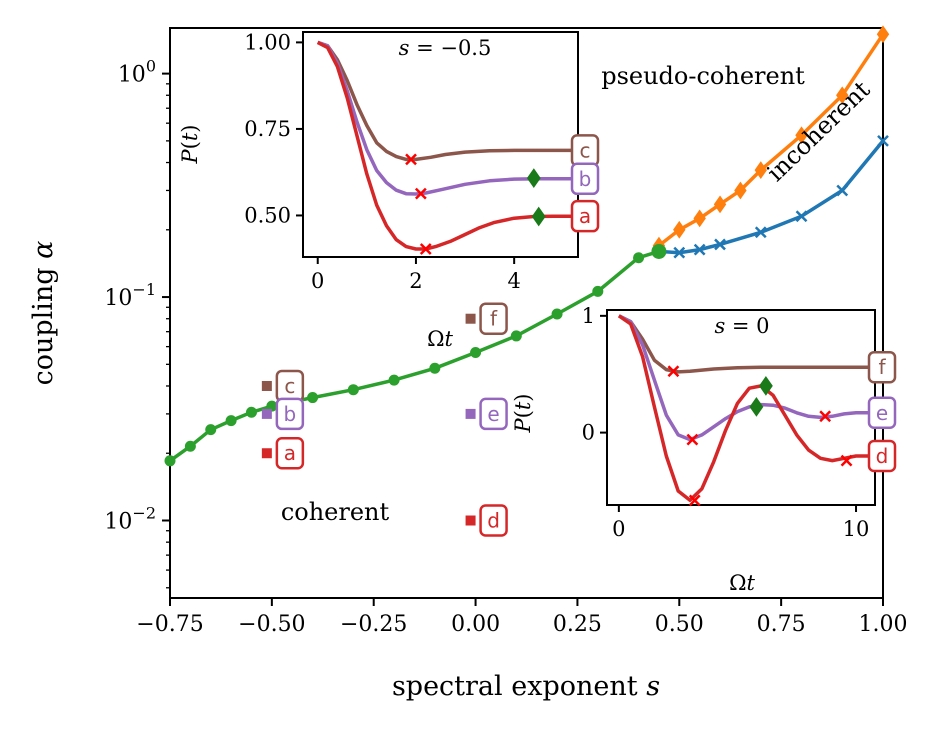 The width and height of the screenshot is (939, 729). What do you see at coordinates (679, 624) in the screenshot?
I see `main-x-tick-label: 0.50` at bounding box center [679, 624].